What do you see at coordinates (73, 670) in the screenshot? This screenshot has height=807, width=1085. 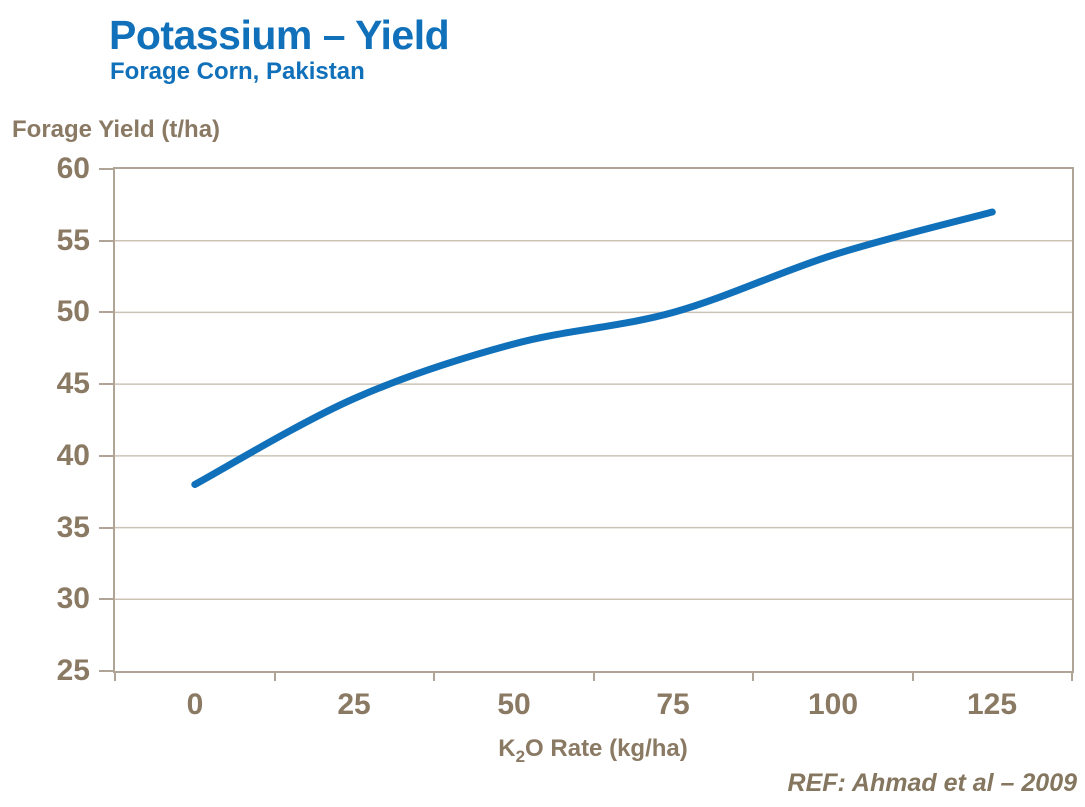 I see `y-tick-label: 25` at bounding box center [73, 670].